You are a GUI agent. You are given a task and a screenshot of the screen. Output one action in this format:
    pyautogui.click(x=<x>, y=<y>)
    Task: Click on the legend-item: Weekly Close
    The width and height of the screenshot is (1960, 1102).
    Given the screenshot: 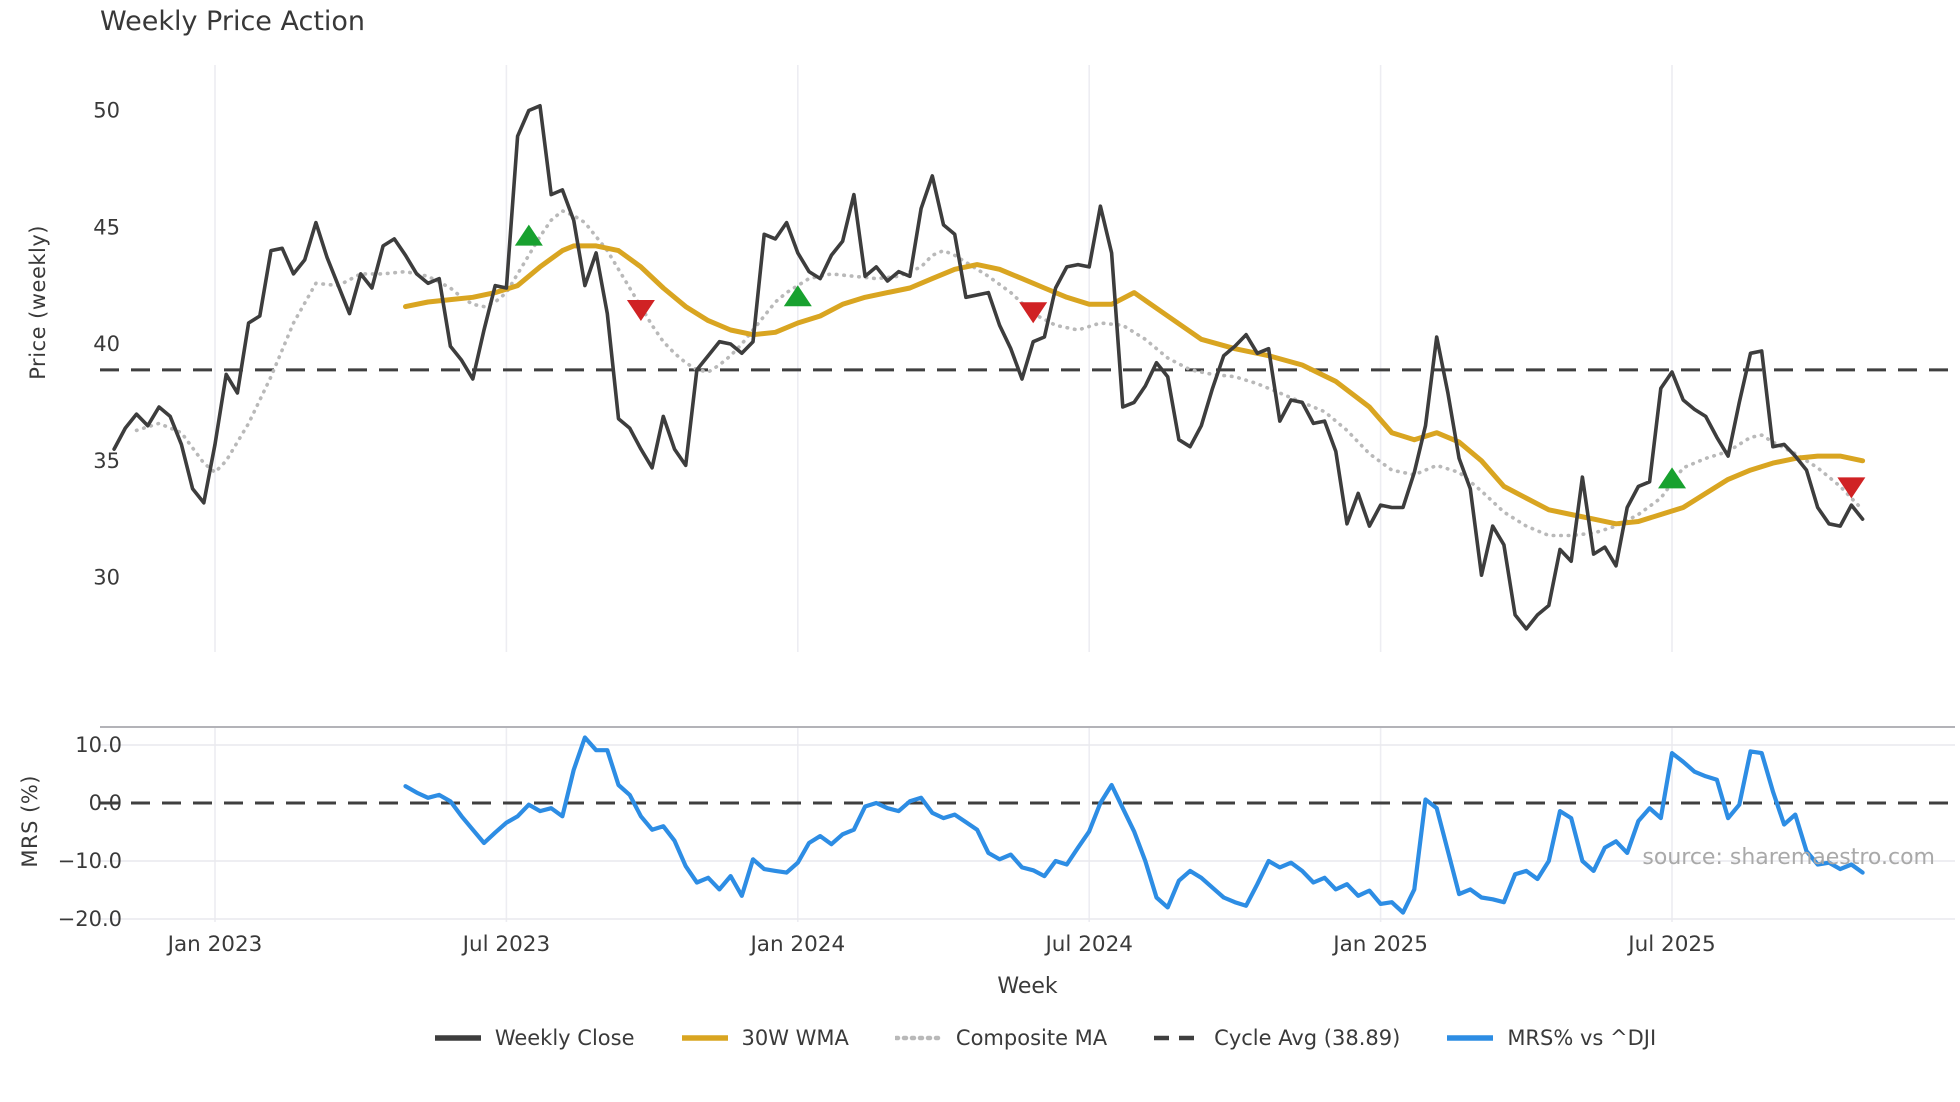 What is the action you would take?
    pyautogui.click(x=534, y=1038)
    